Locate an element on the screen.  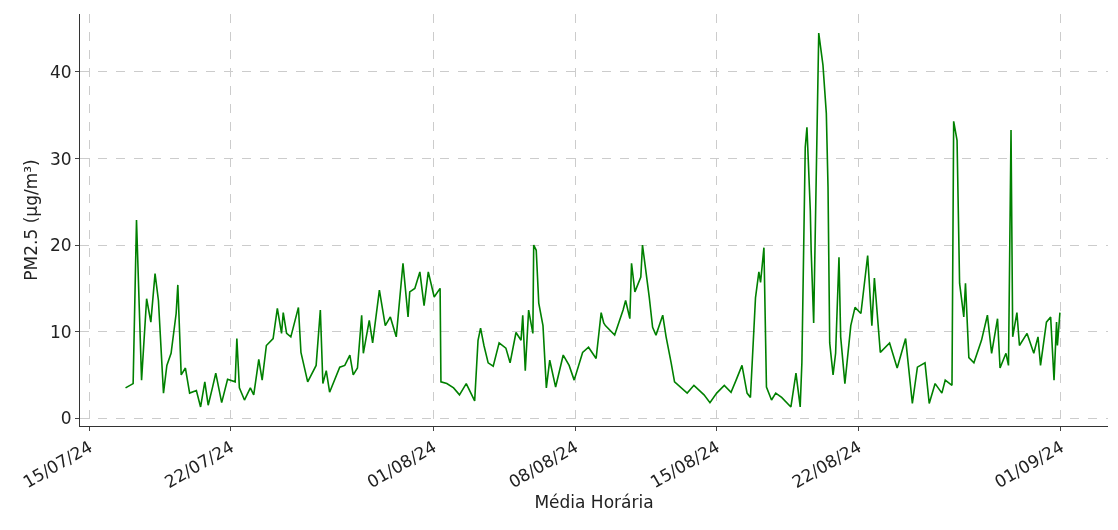
y-tick-label: 40 is located at coordinates (60, 71).